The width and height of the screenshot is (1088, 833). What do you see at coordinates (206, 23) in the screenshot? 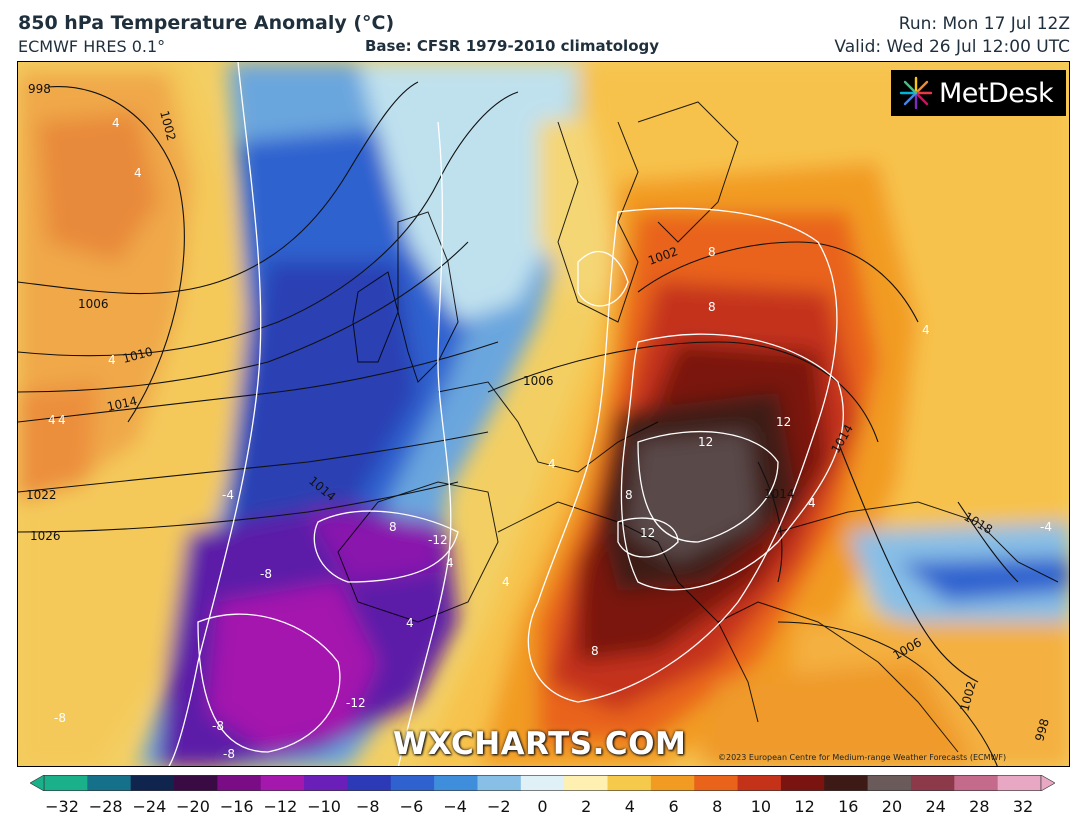
I see `chart-title: 850 hPa Temperature Anomaly (°C)` at bounding box center [206, 23].